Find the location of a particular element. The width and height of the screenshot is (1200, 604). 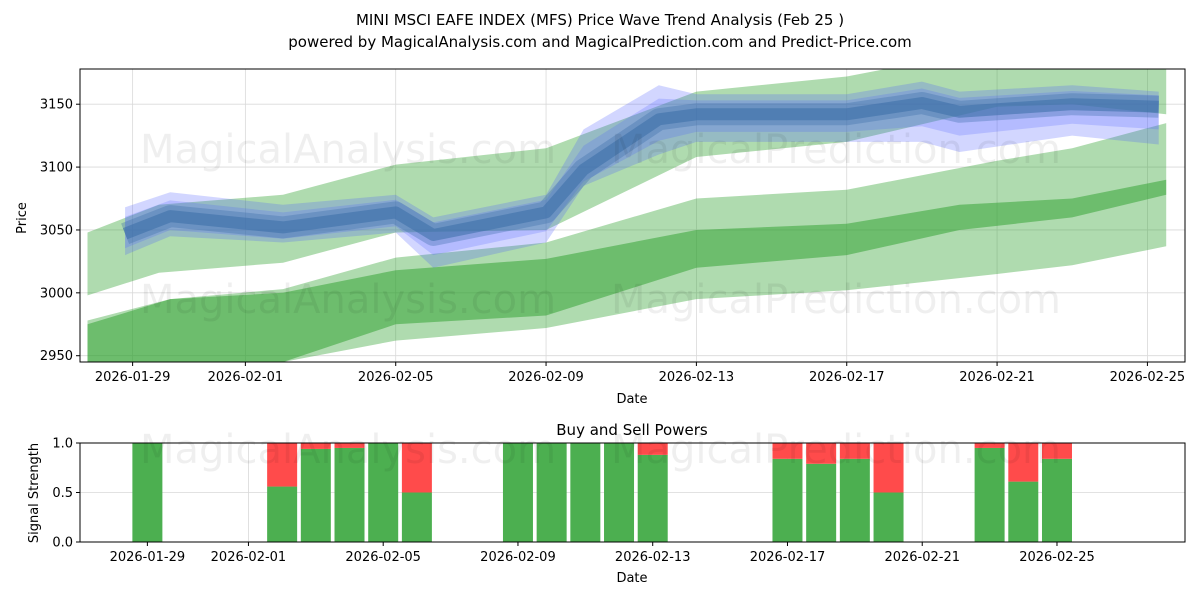

price-y-tick-label: 3050 is located at coordinates (56, 230).